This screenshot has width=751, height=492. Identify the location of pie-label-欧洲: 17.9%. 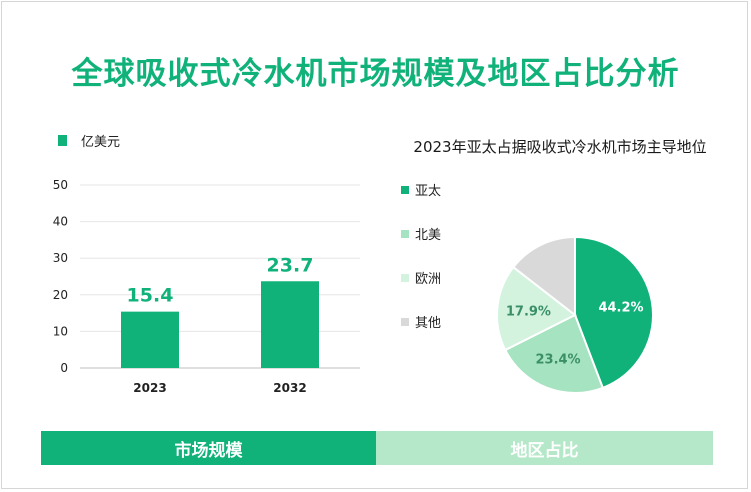
(528, 311).